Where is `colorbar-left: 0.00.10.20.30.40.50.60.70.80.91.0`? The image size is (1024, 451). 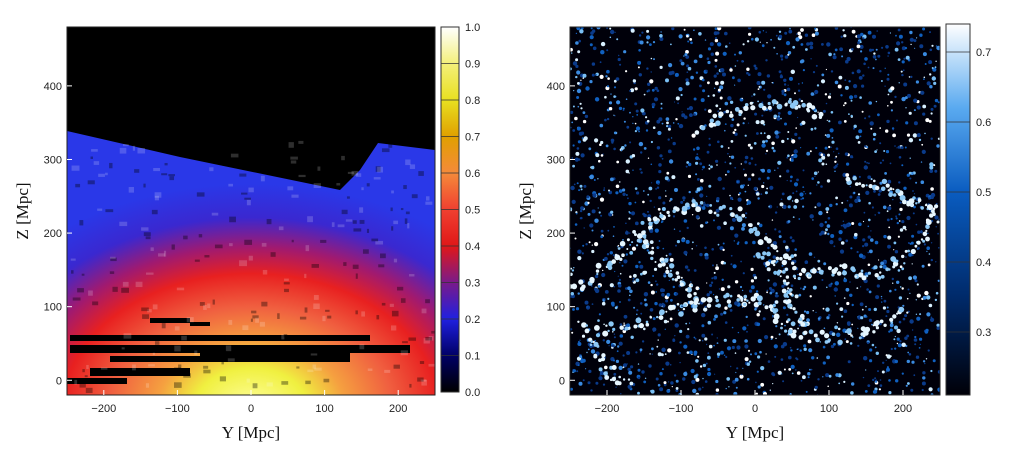 colorbar-left: 0.00.10.20.30.40.50.60.70.80.91.0 is located at coordinates (460, 210).